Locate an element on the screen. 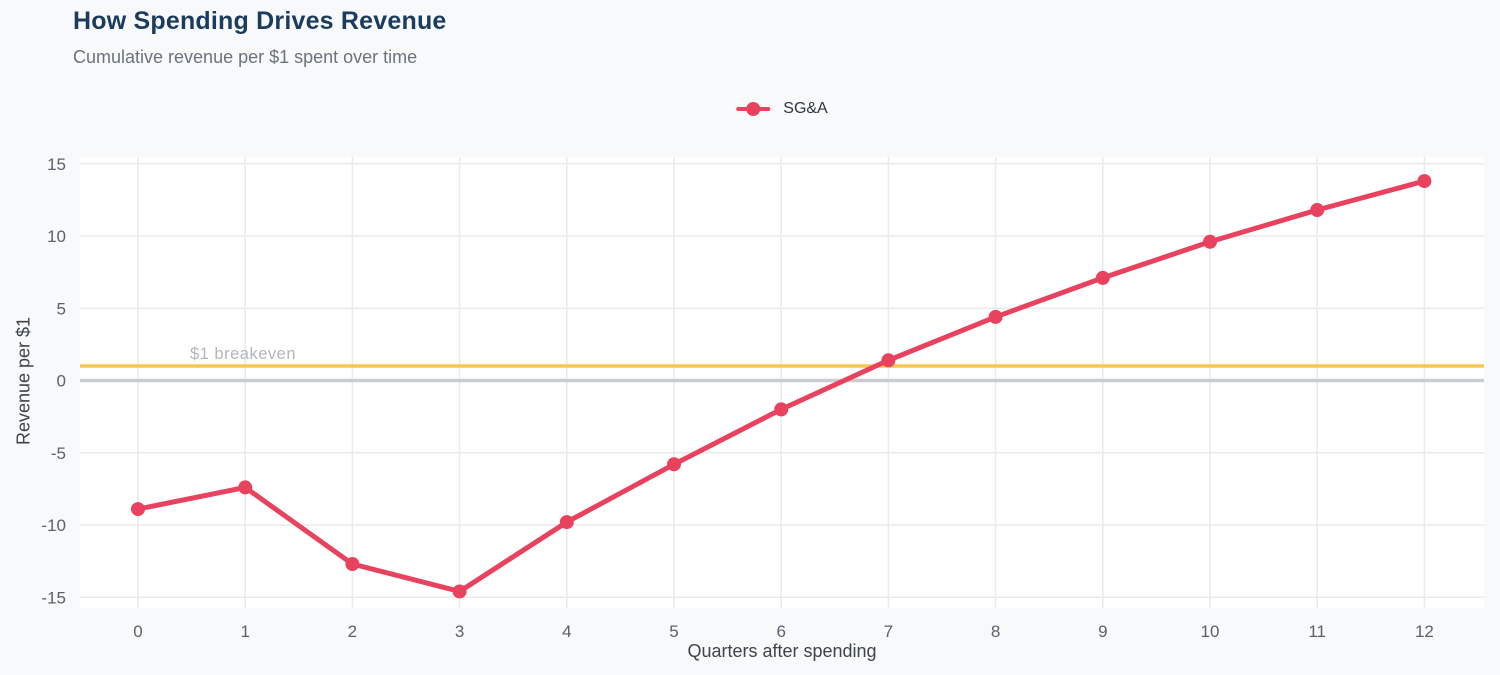 The width and height of the screenshot is (1500, 675). x-tick-label: 11 is located at coordinates (1317, 631).